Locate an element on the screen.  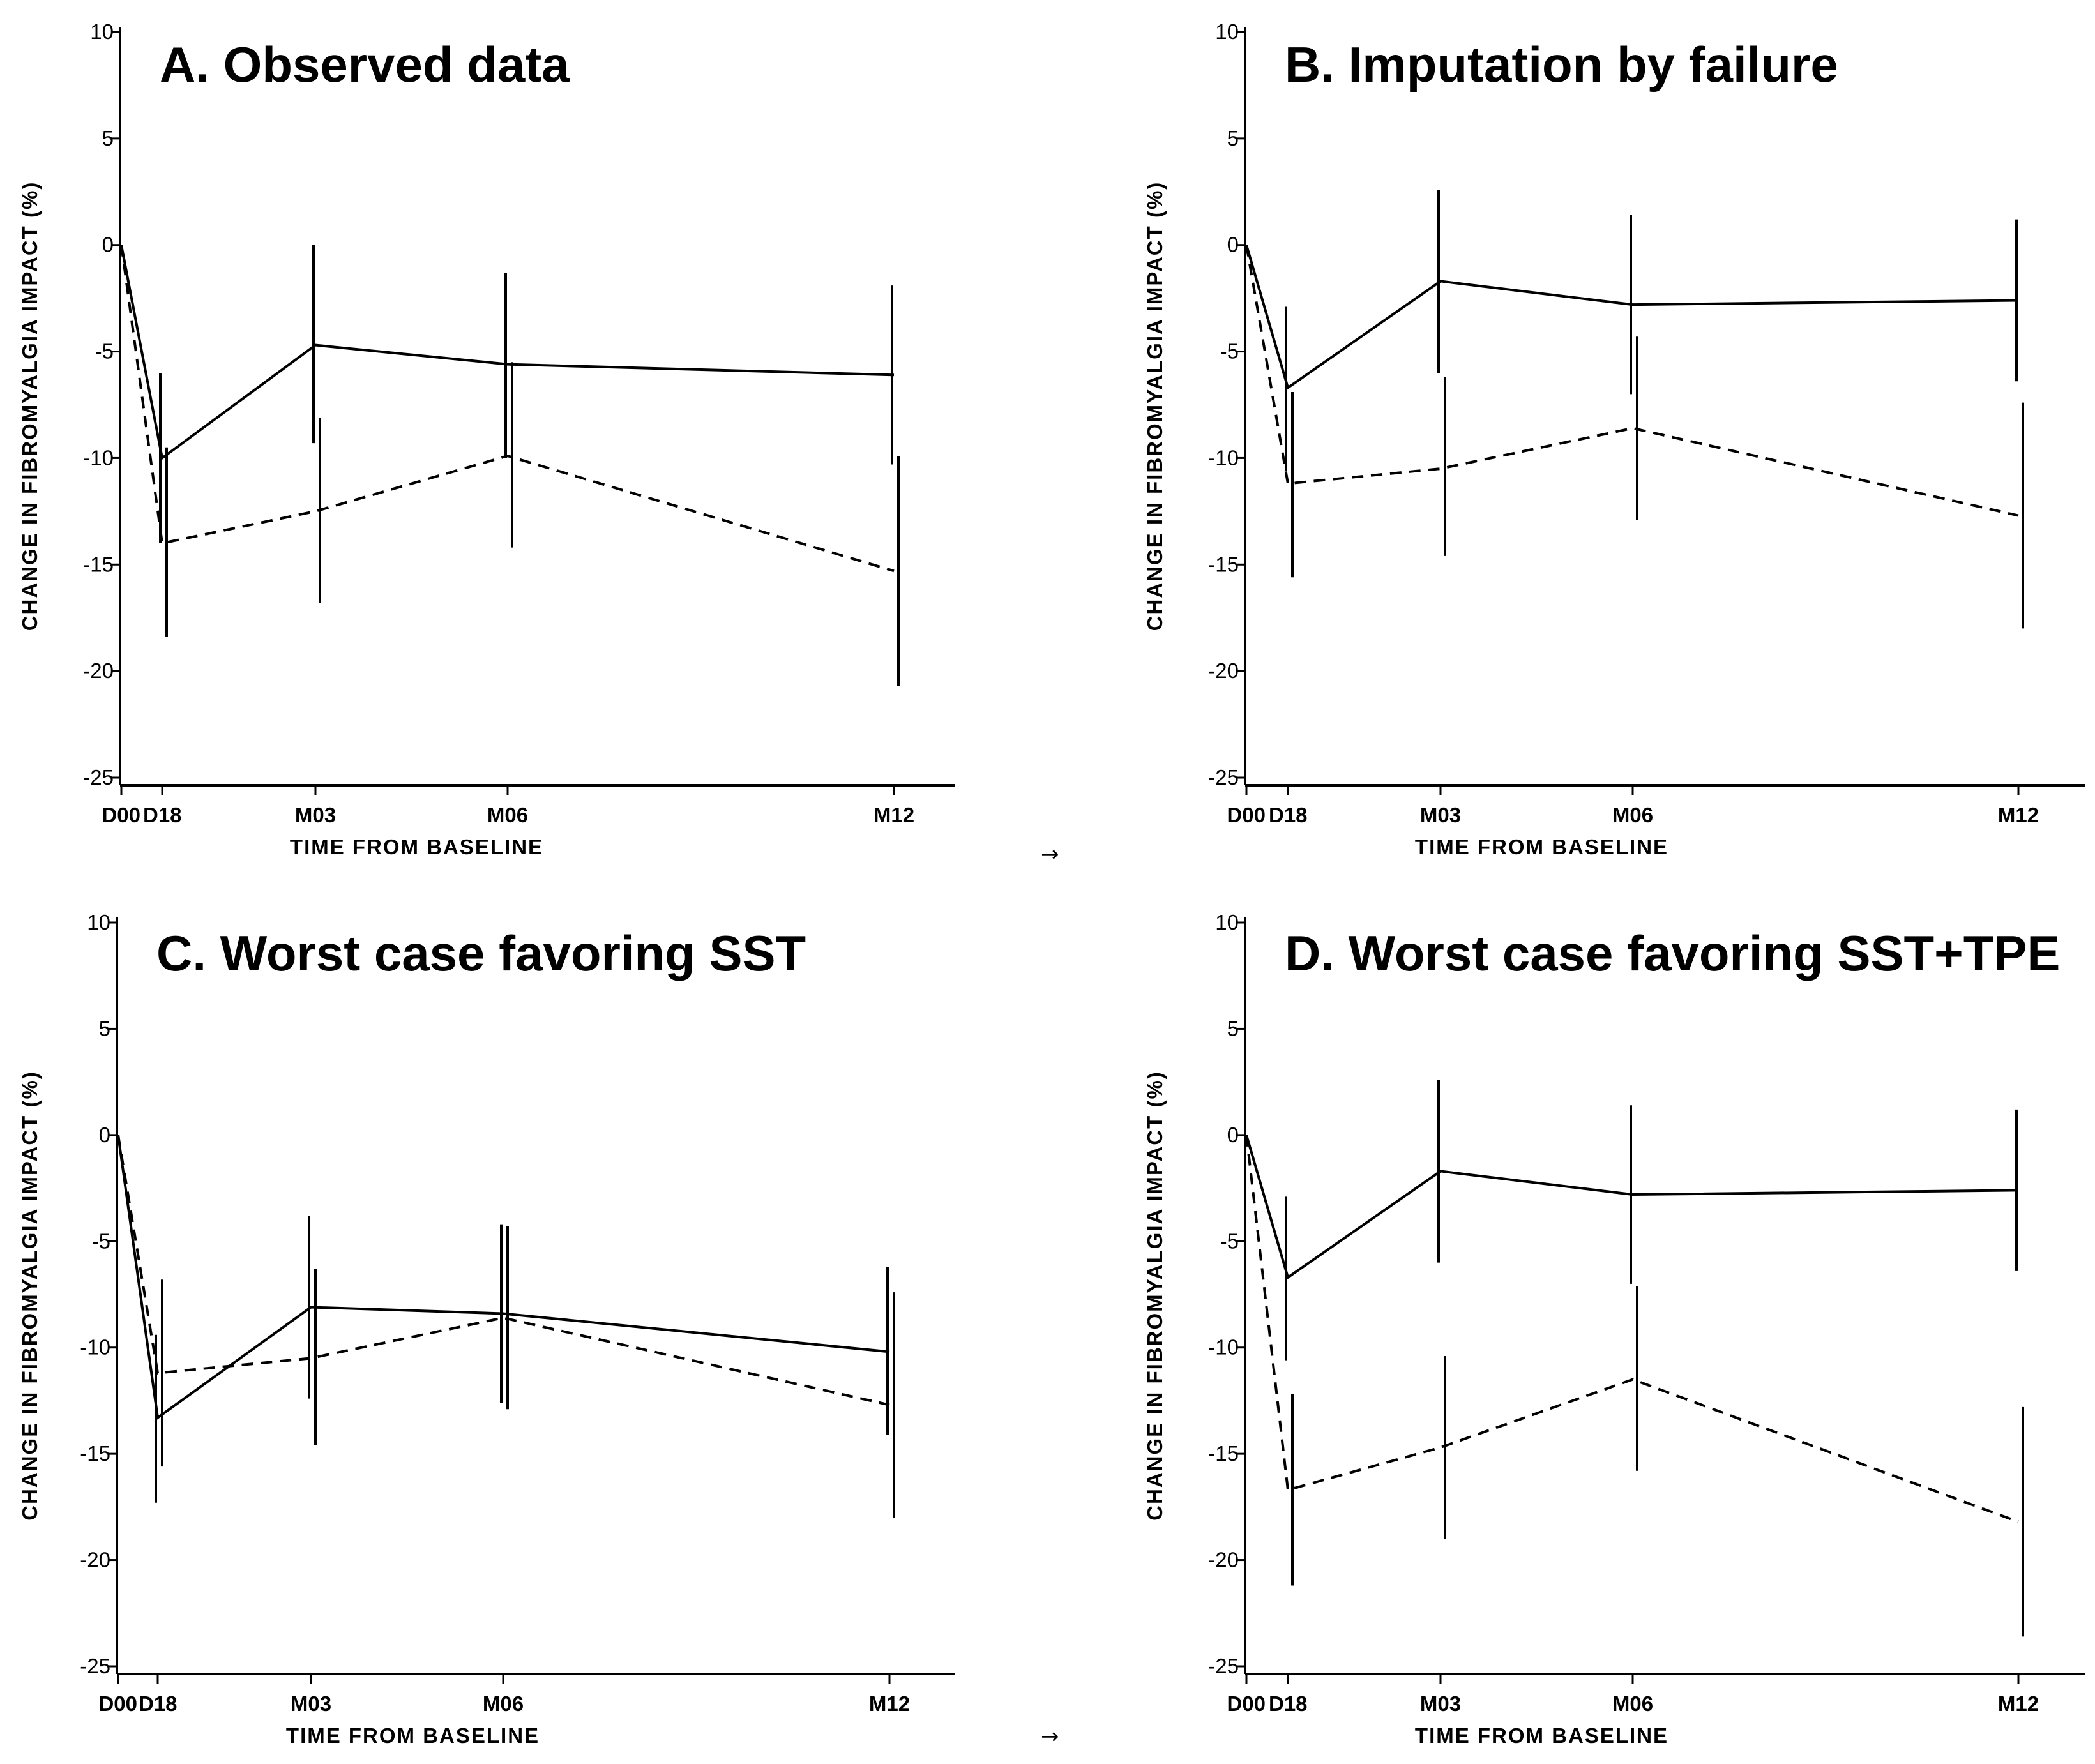
figure-arrow-bottom: → is located at coordinates (1050, 1736).